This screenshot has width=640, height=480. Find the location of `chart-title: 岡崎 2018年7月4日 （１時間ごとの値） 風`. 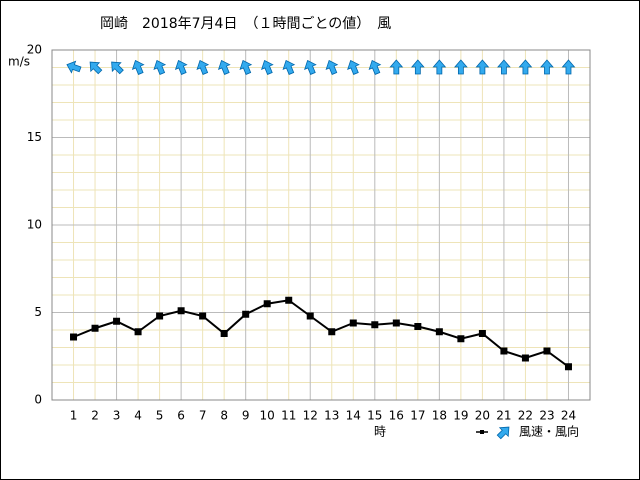

chart-title: 岡崎 2018年7月4日 （１時間ごとの値） 風 is located at coordinates (245, 24).